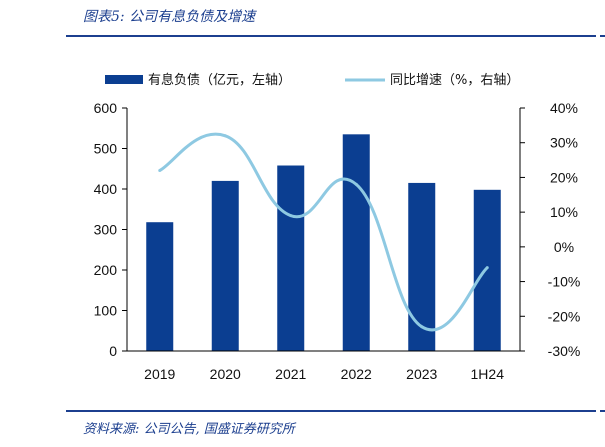 The width and height of the screenshot is (605, 447). I want to click on x-tick-label: 2019, so click(159, 374).